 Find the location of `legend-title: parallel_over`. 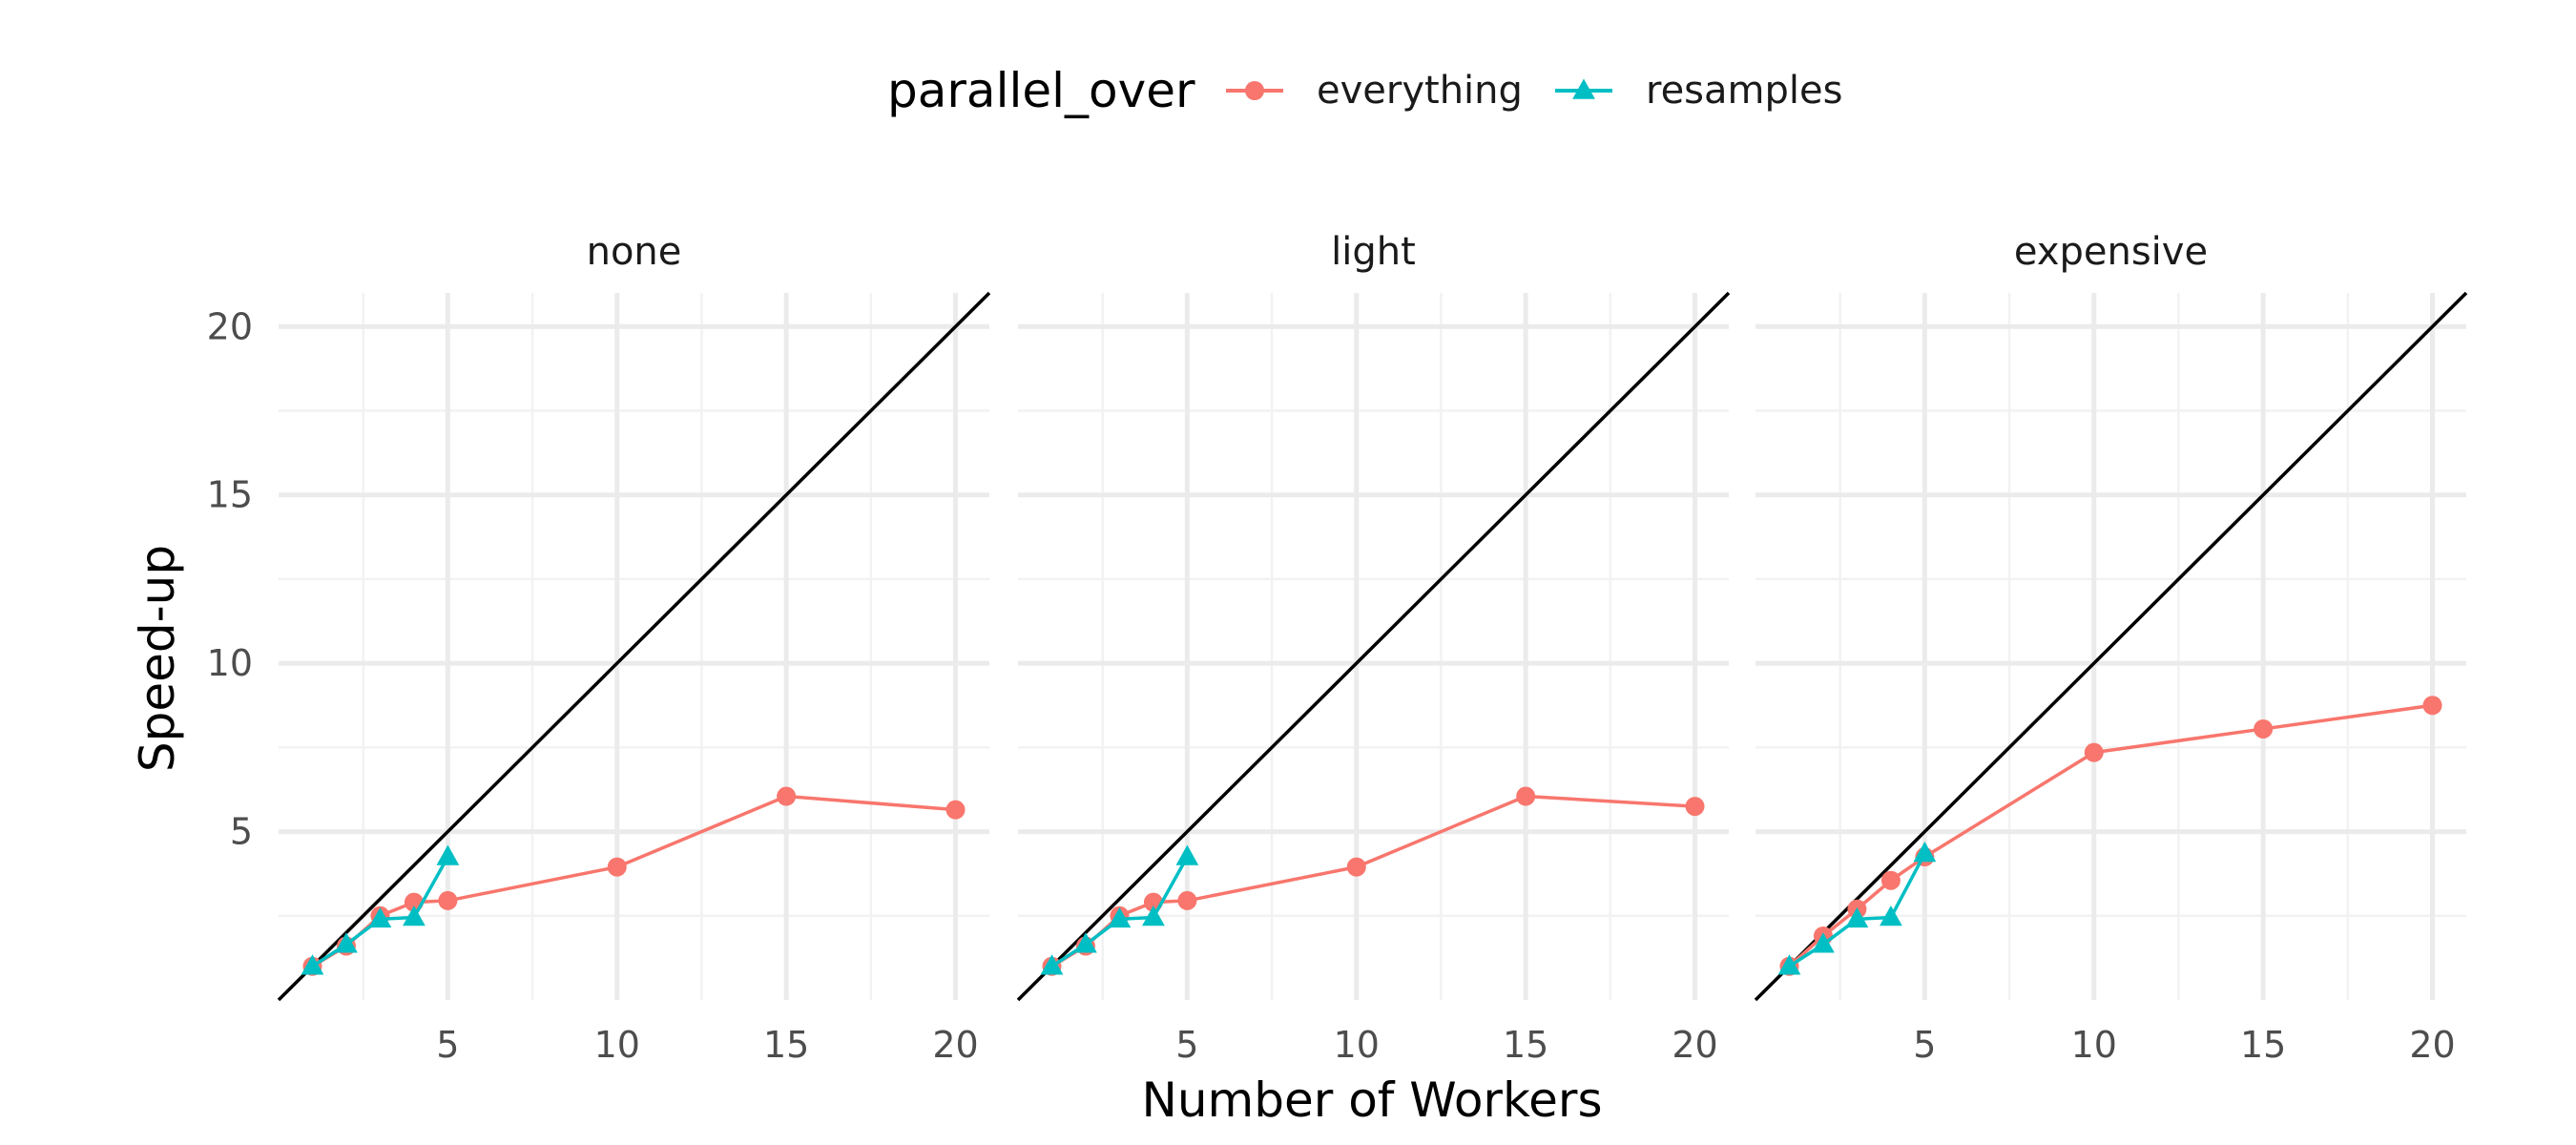

legend-title: parallel_over is located at coordinates (1041, 90).